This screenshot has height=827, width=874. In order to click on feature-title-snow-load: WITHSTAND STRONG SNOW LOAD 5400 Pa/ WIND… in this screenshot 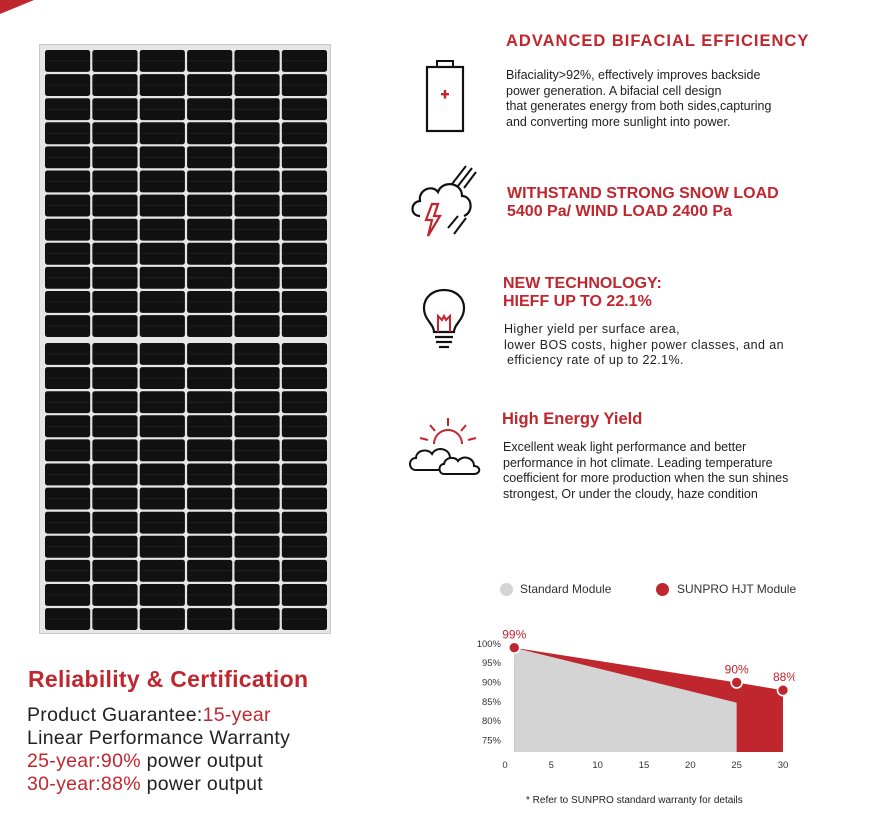, I will do `click(643, 202)`.